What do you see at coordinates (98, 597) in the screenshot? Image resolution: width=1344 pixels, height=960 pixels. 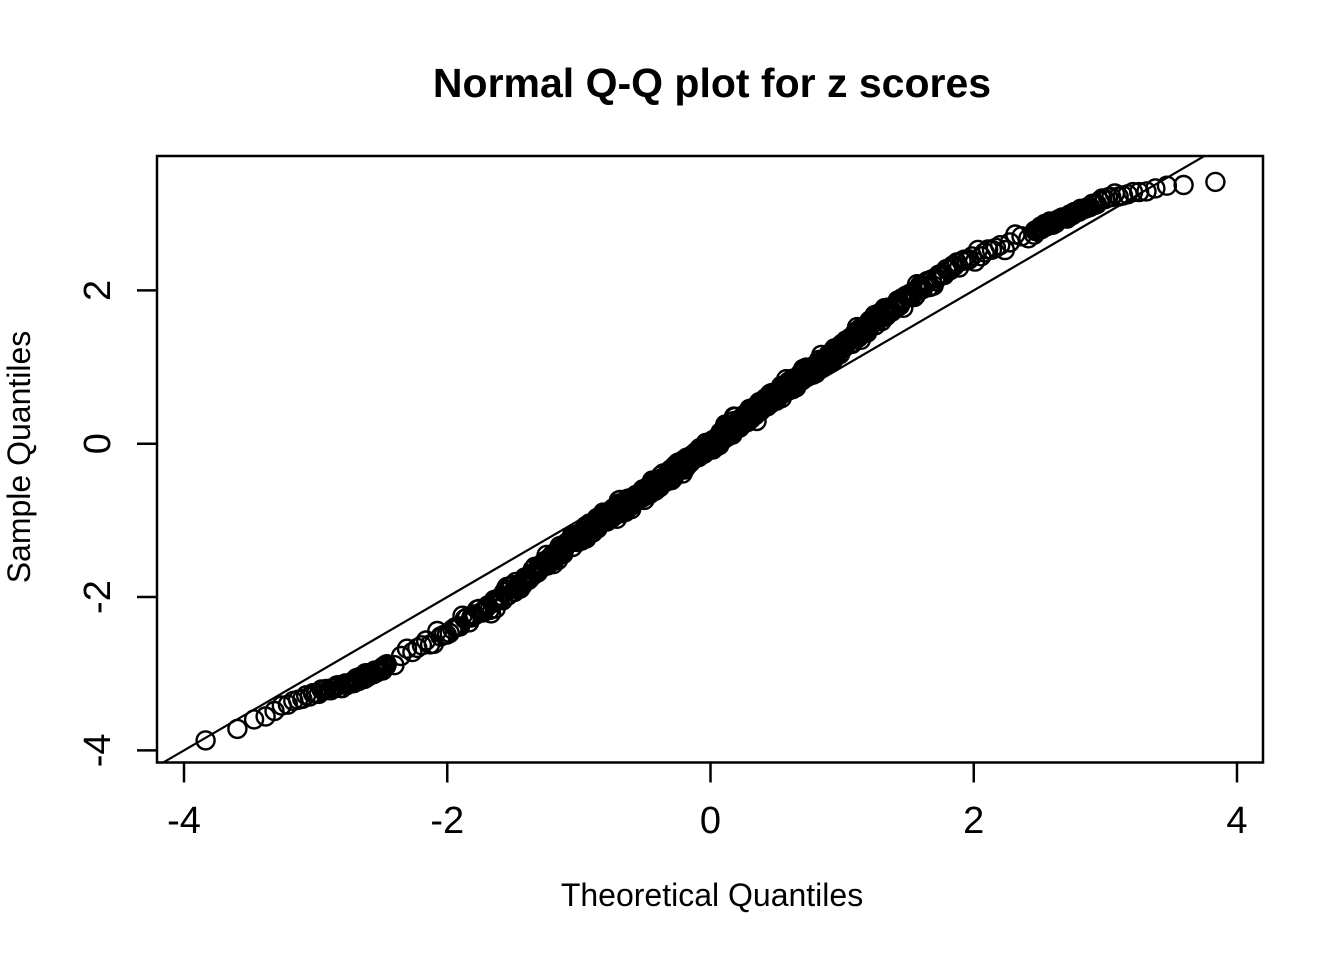 I see `y-tick-label: -2` at bounding box center [98, 597].